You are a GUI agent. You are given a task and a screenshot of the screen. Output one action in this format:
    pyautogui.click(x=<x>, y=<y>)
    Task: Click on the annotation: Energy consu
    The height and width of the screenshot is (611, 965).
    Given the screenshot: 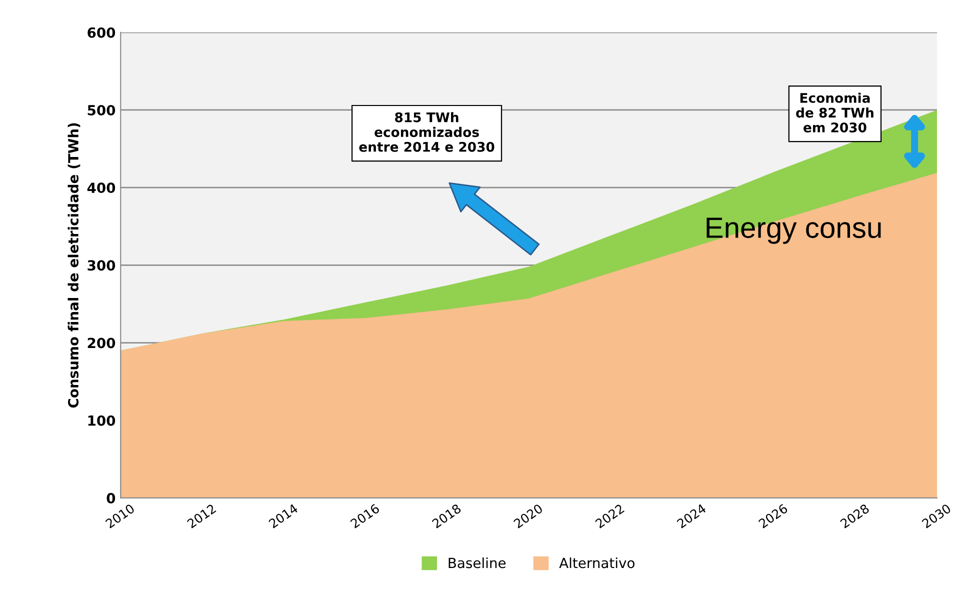 What is the action you would take?
    pyautogui.click(x=793, y=231)
    